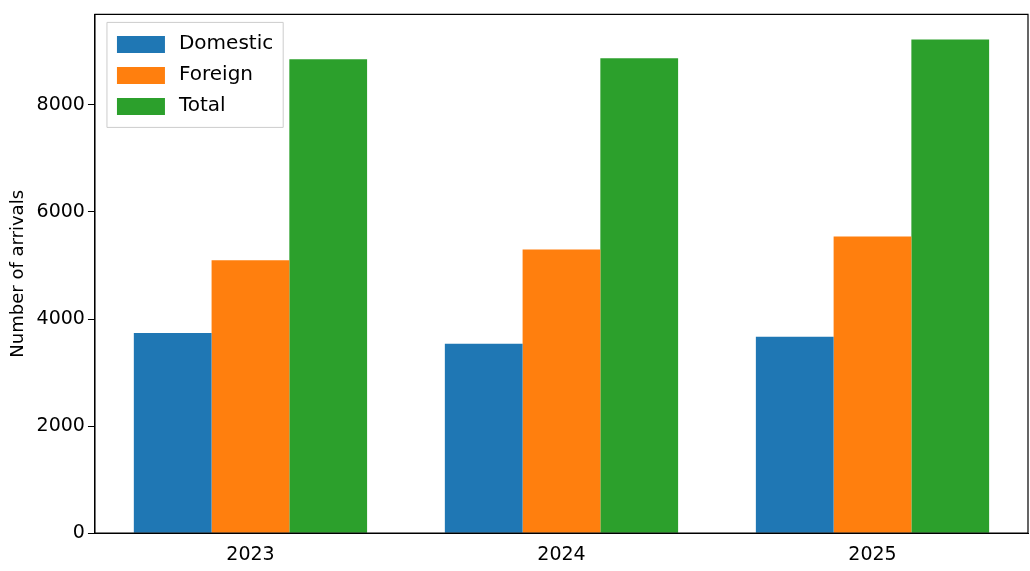 Image resolution: width=1030 pixels, height=571 pixels. I want to click on x-tick-label: 2023, so click(250, 552).